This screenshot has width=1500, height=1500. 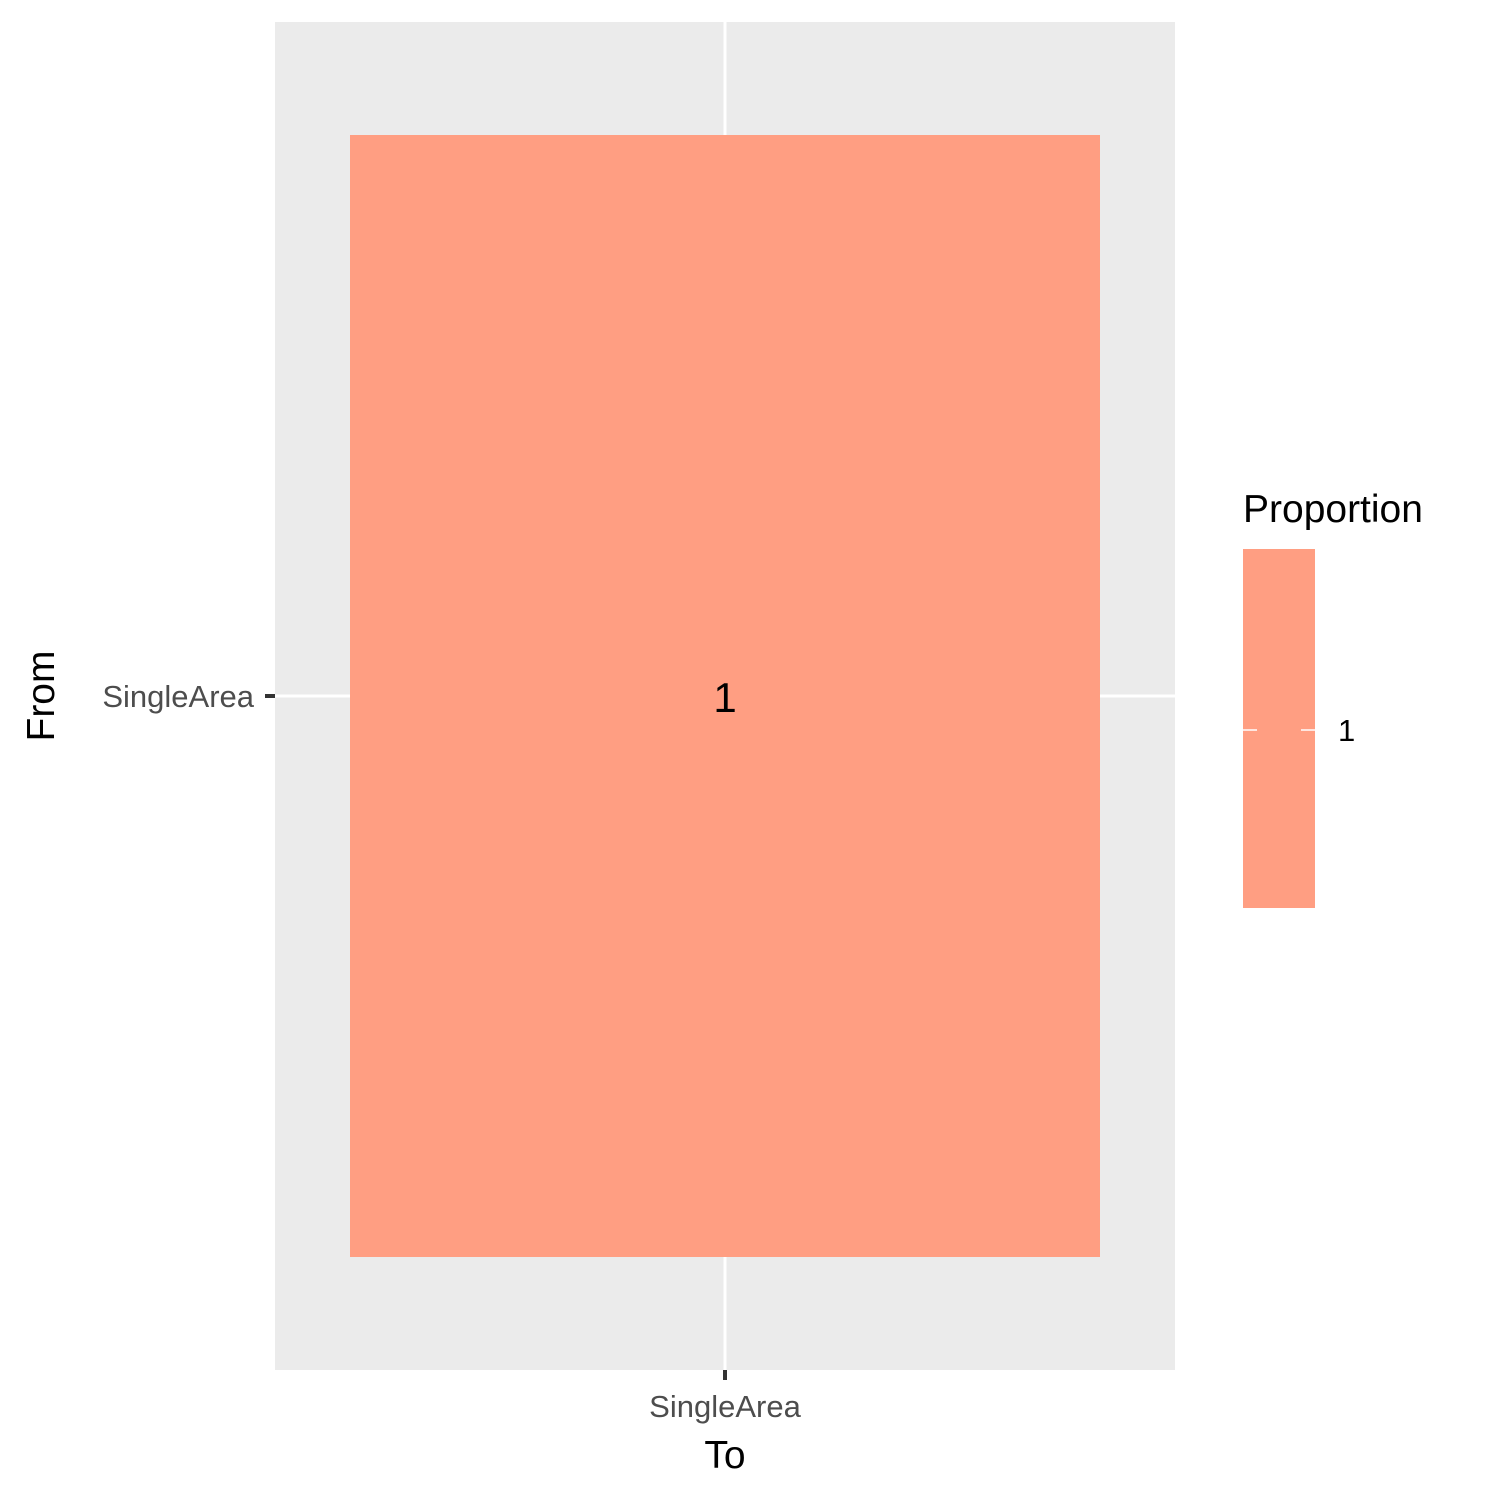 I want to click on legend-colorbar, so click(x=1279, y=728).